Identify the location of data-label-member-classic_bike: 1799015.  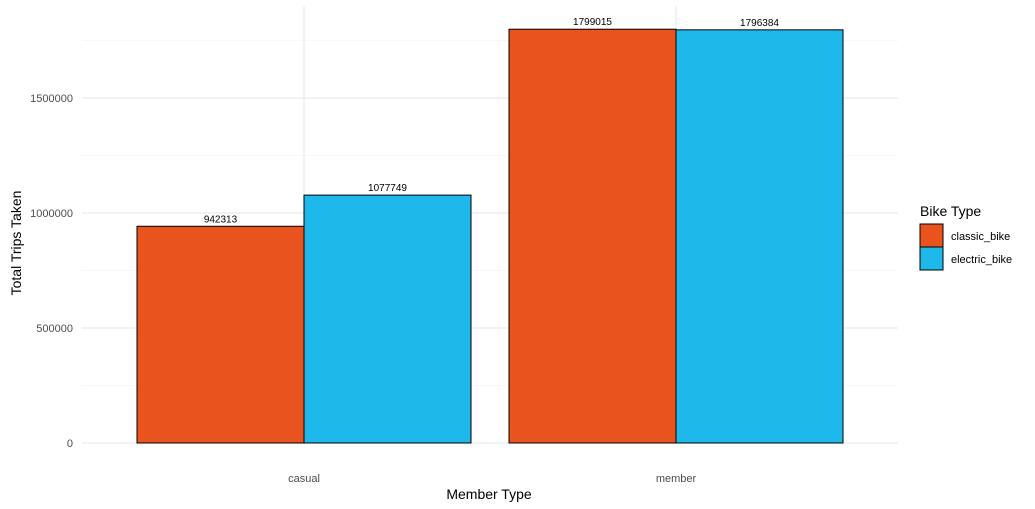
(592, 22).